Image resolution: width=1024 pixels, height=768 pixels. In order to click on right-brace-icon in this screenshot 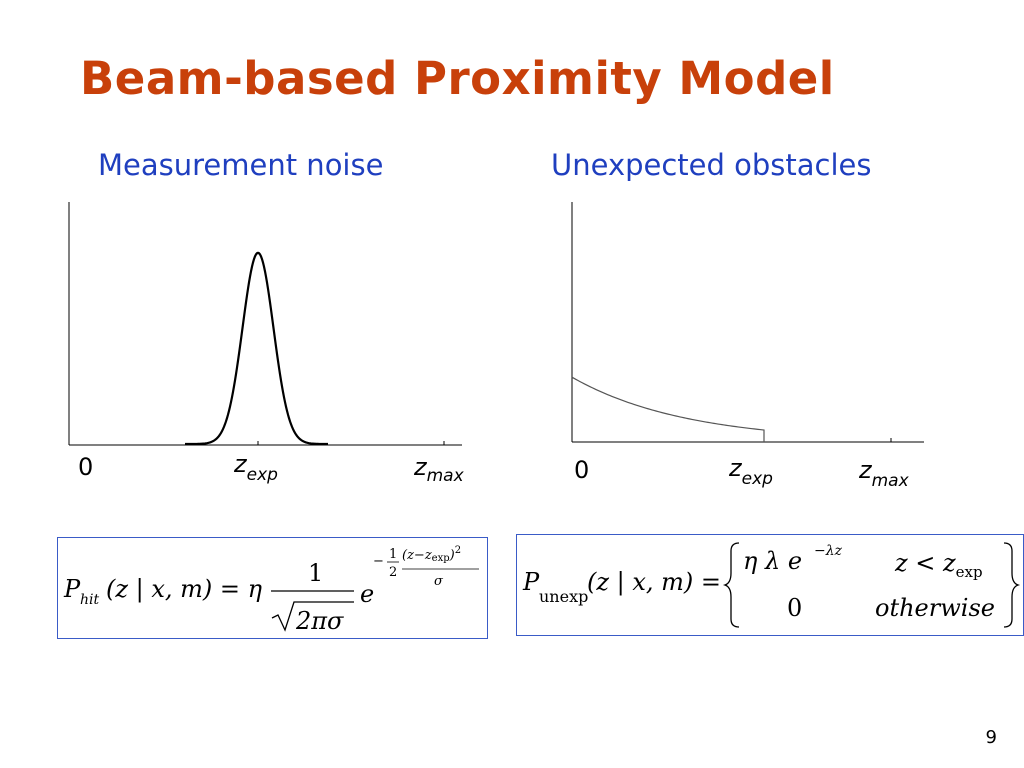, I will do `click(1012, 585)`.